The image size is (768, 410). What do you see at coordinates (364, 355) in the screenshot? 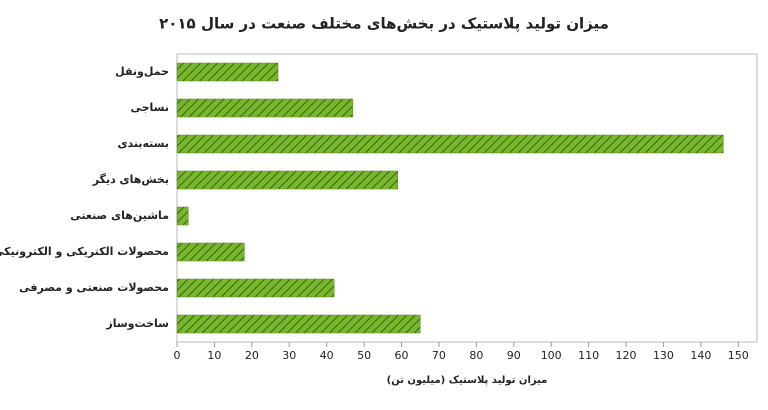
I see `x-tick-label: 50` at bounding box center [364, 355].